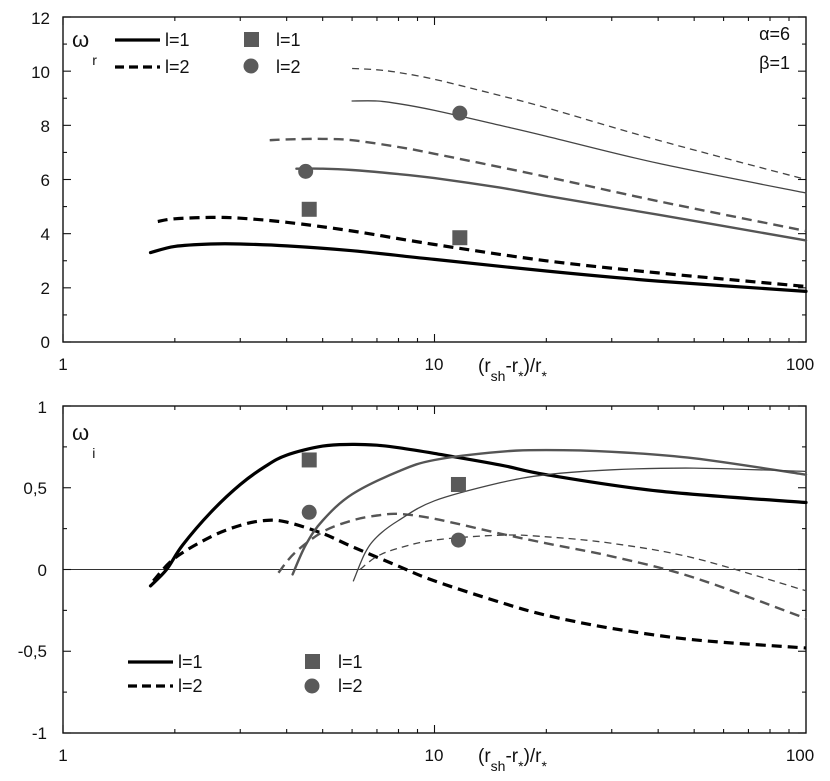  Describe the element at coordinates (383, 500) in the screenshot. I see `markers-bottom` at that location.